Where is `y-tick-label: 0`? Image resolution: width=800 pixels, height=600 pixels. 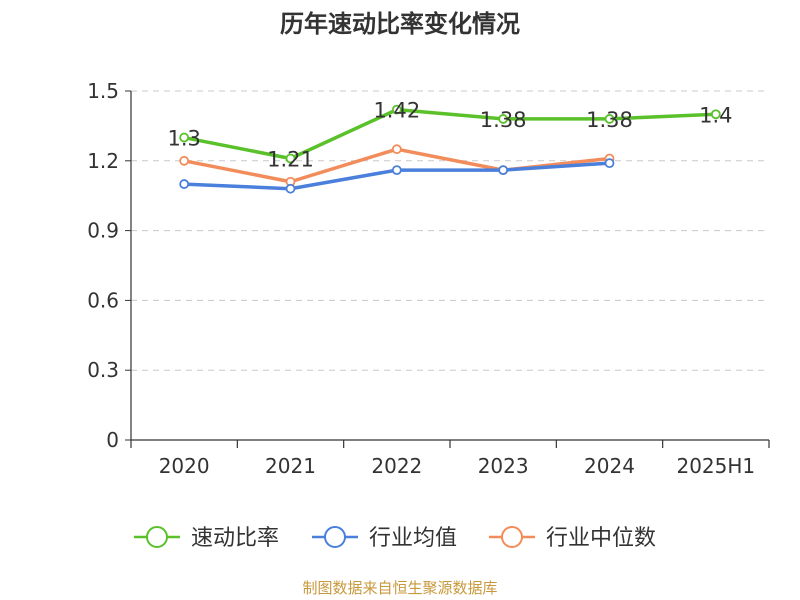
y-tick-label: 0 is located at coordinates (112, 440).